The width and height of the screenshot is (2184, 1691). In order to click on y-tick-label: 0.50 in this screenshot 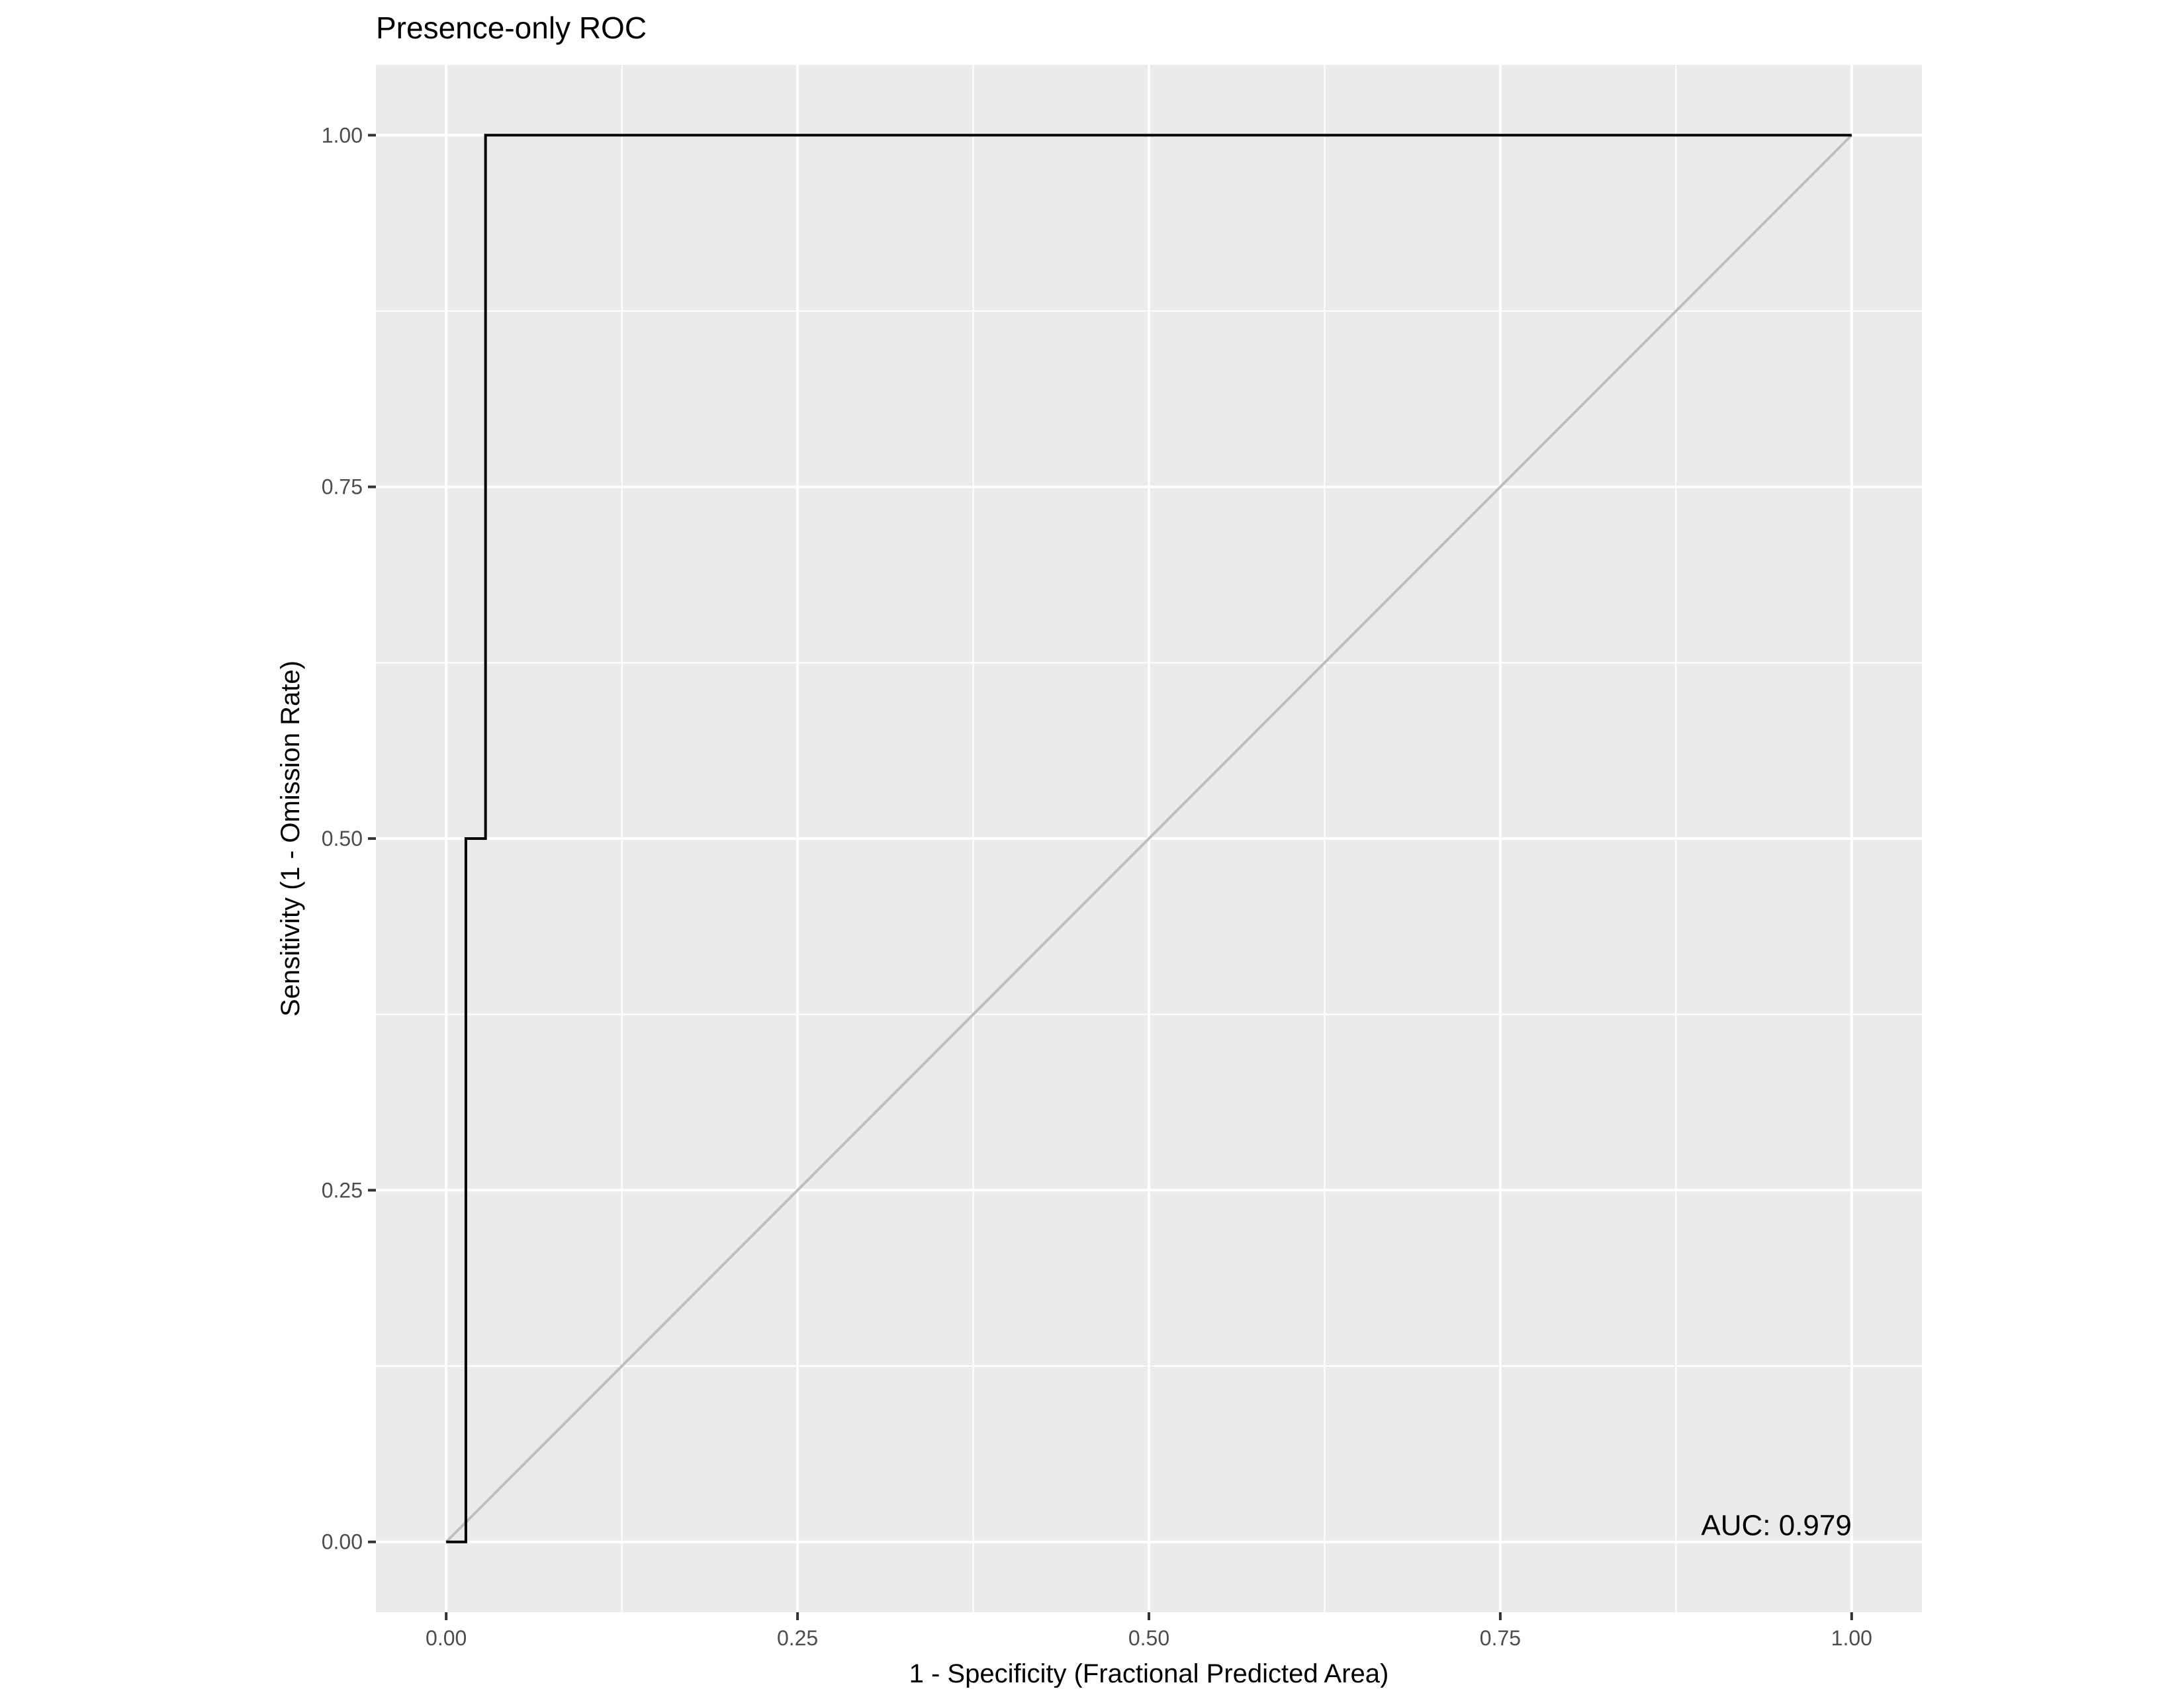, I will do `click(343, 838)`.